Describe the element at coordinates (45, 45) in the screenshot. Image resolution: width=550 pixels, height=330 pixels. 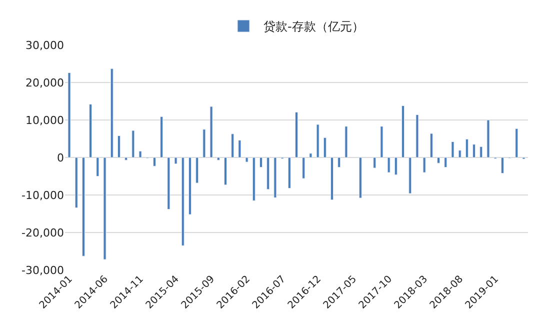
I see `y-tick-label: 30,000` at that location.